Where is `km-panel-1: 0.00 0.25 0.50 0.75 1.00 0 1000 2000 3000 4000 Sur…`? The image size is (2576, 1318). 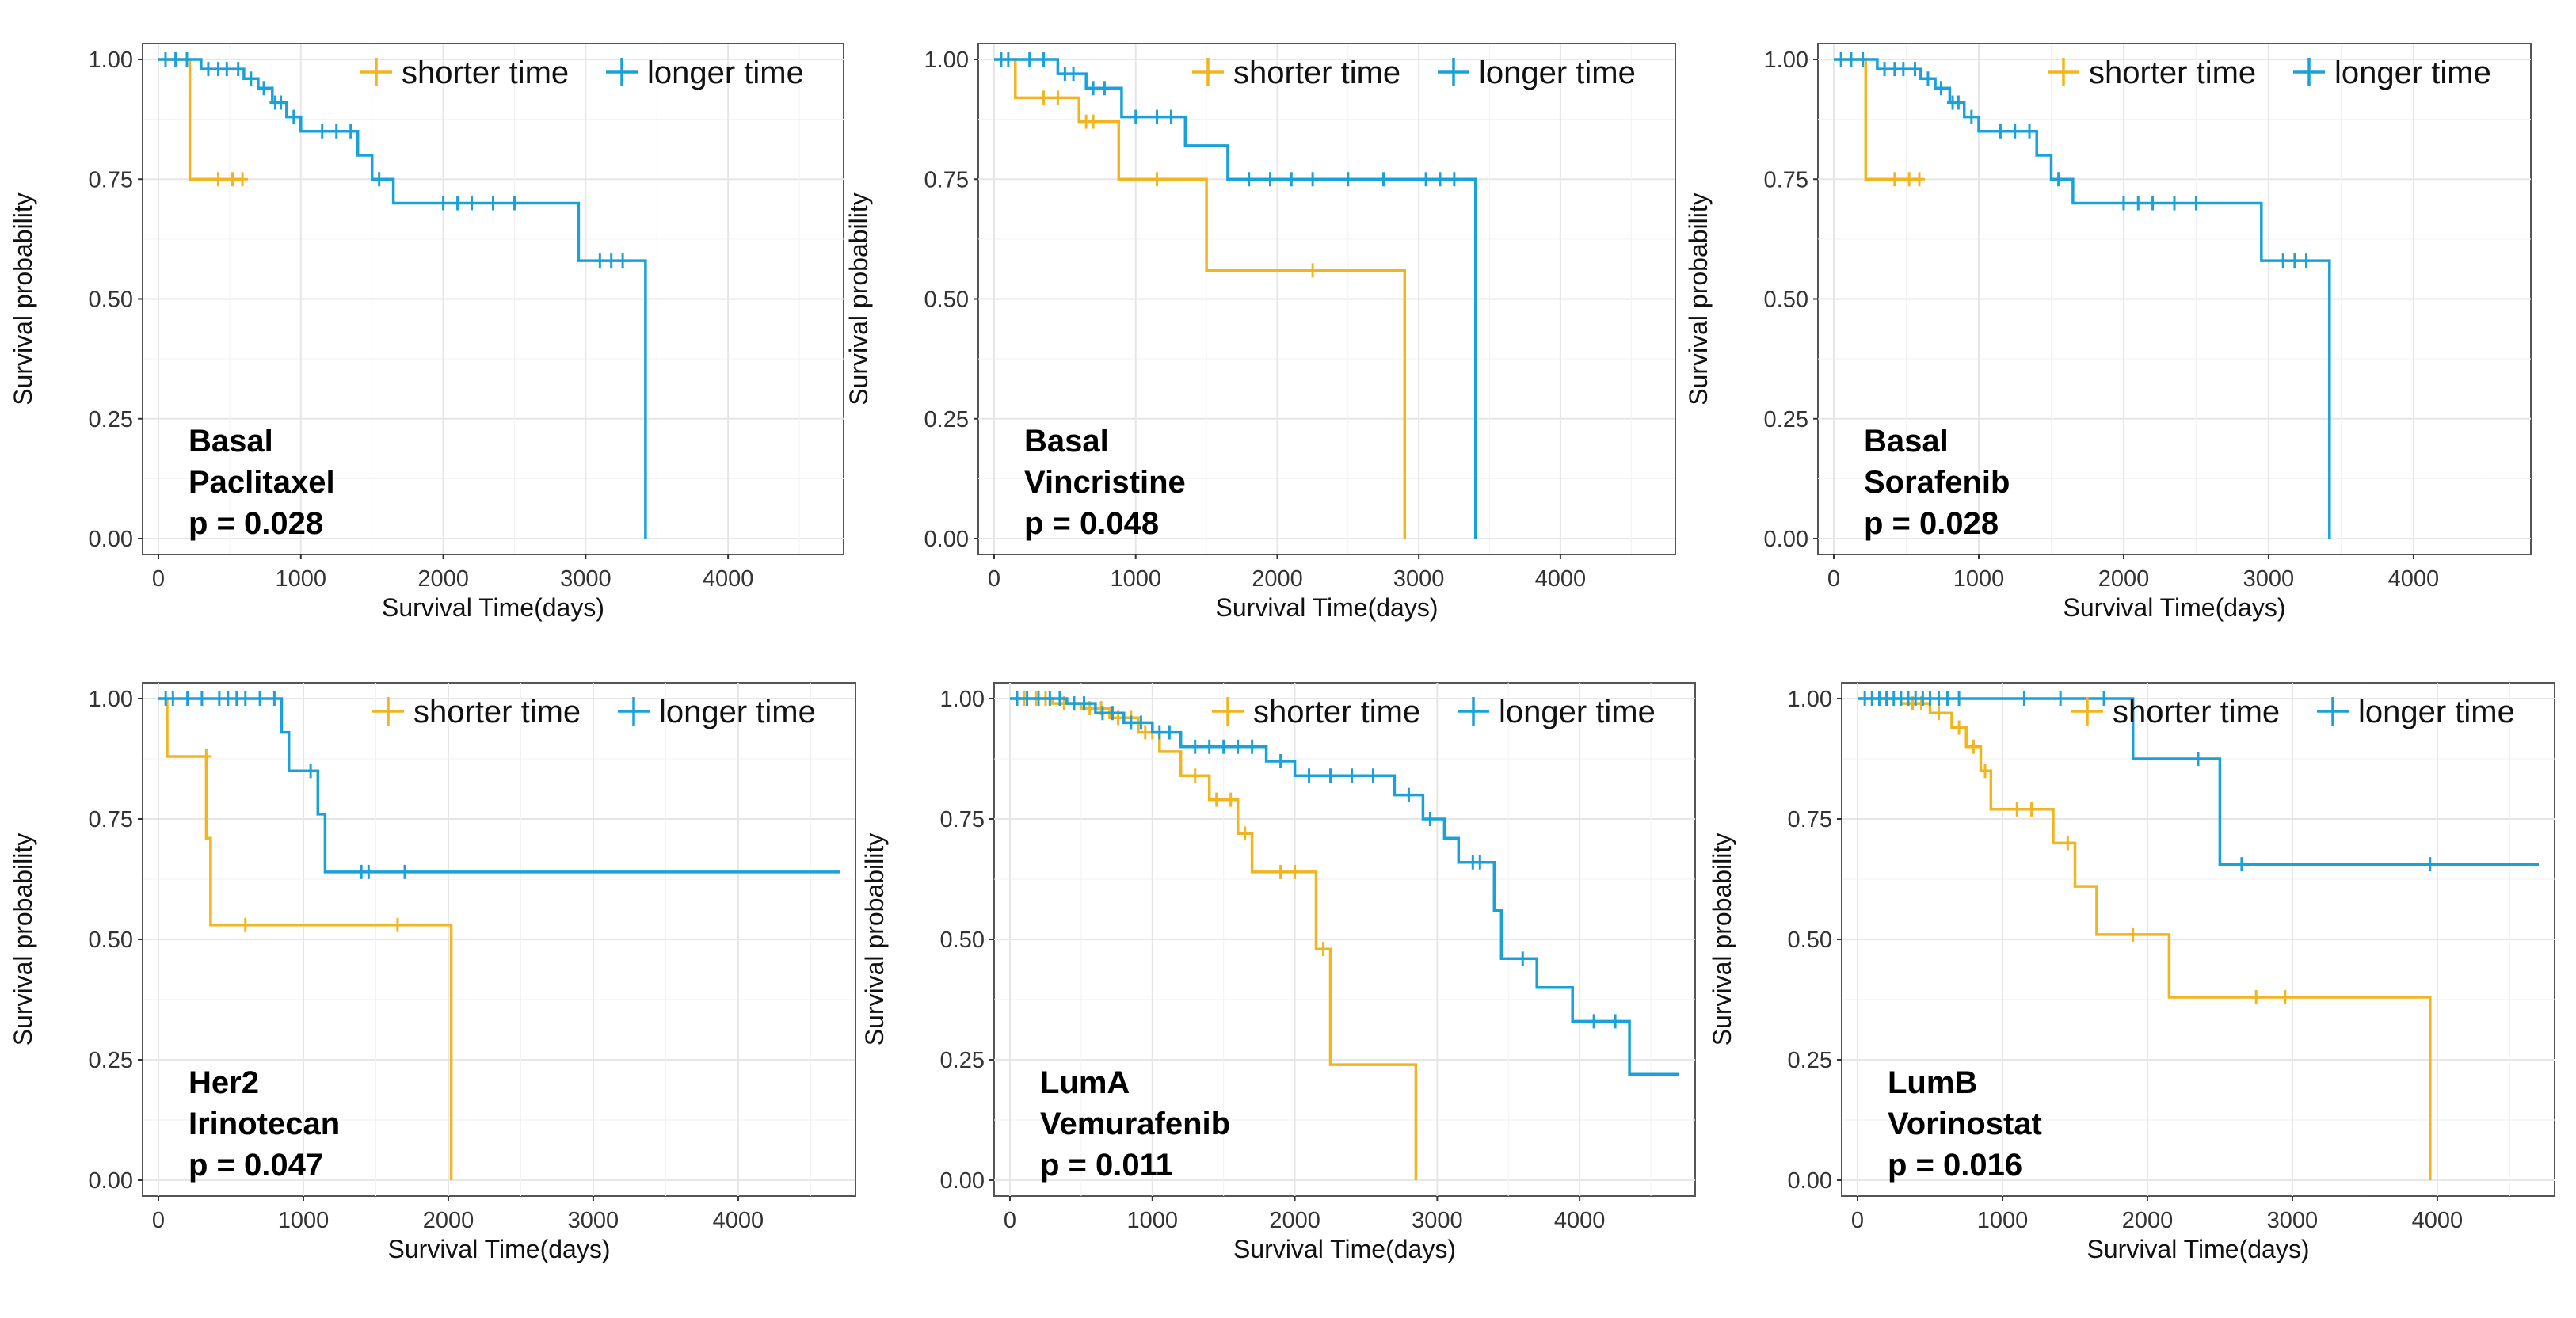
km-panel-1: 0.00 0.25 0.50 0.75 1.00 0 1000 2000 3000 4000 Sur… is located at coordinates (426, 332).